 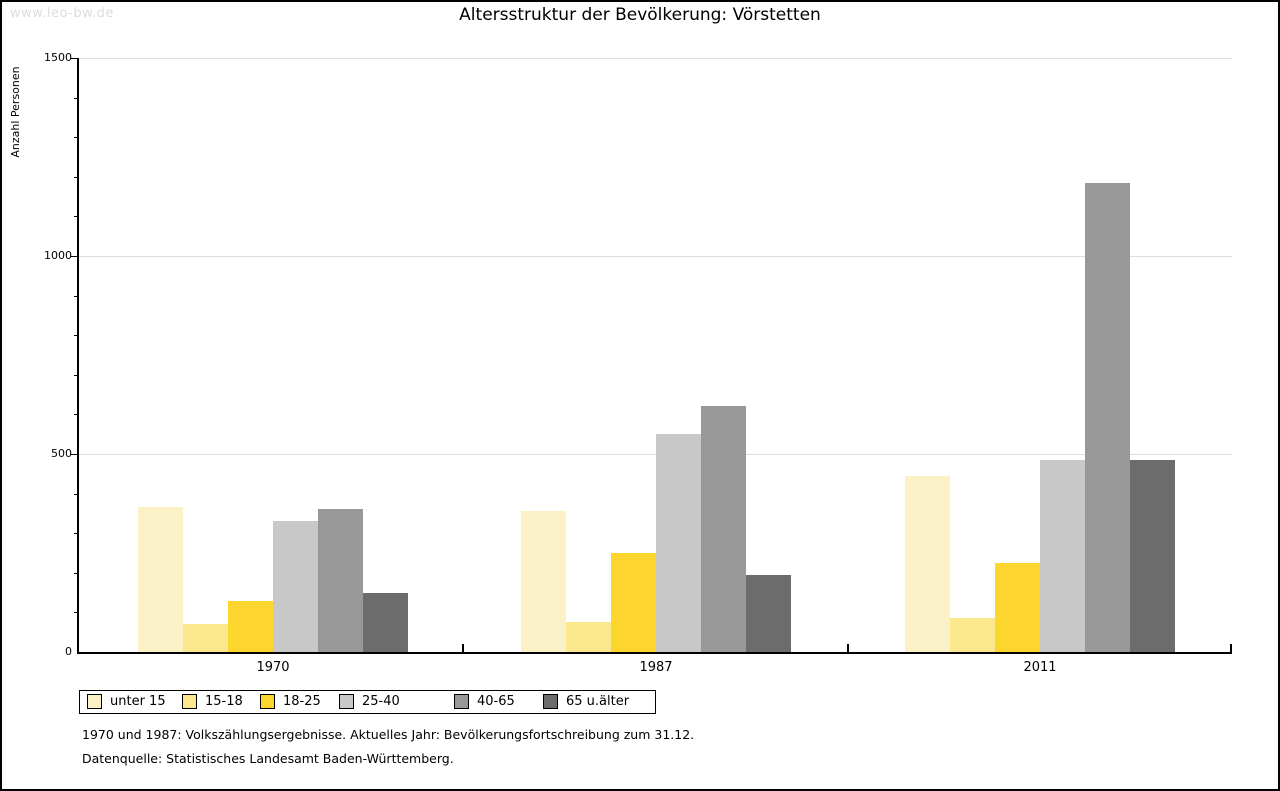 What do you see at coordinates (588, 637) in the screenshot?
I see `bar-15-18-1987` at bounding box center [588, 637].